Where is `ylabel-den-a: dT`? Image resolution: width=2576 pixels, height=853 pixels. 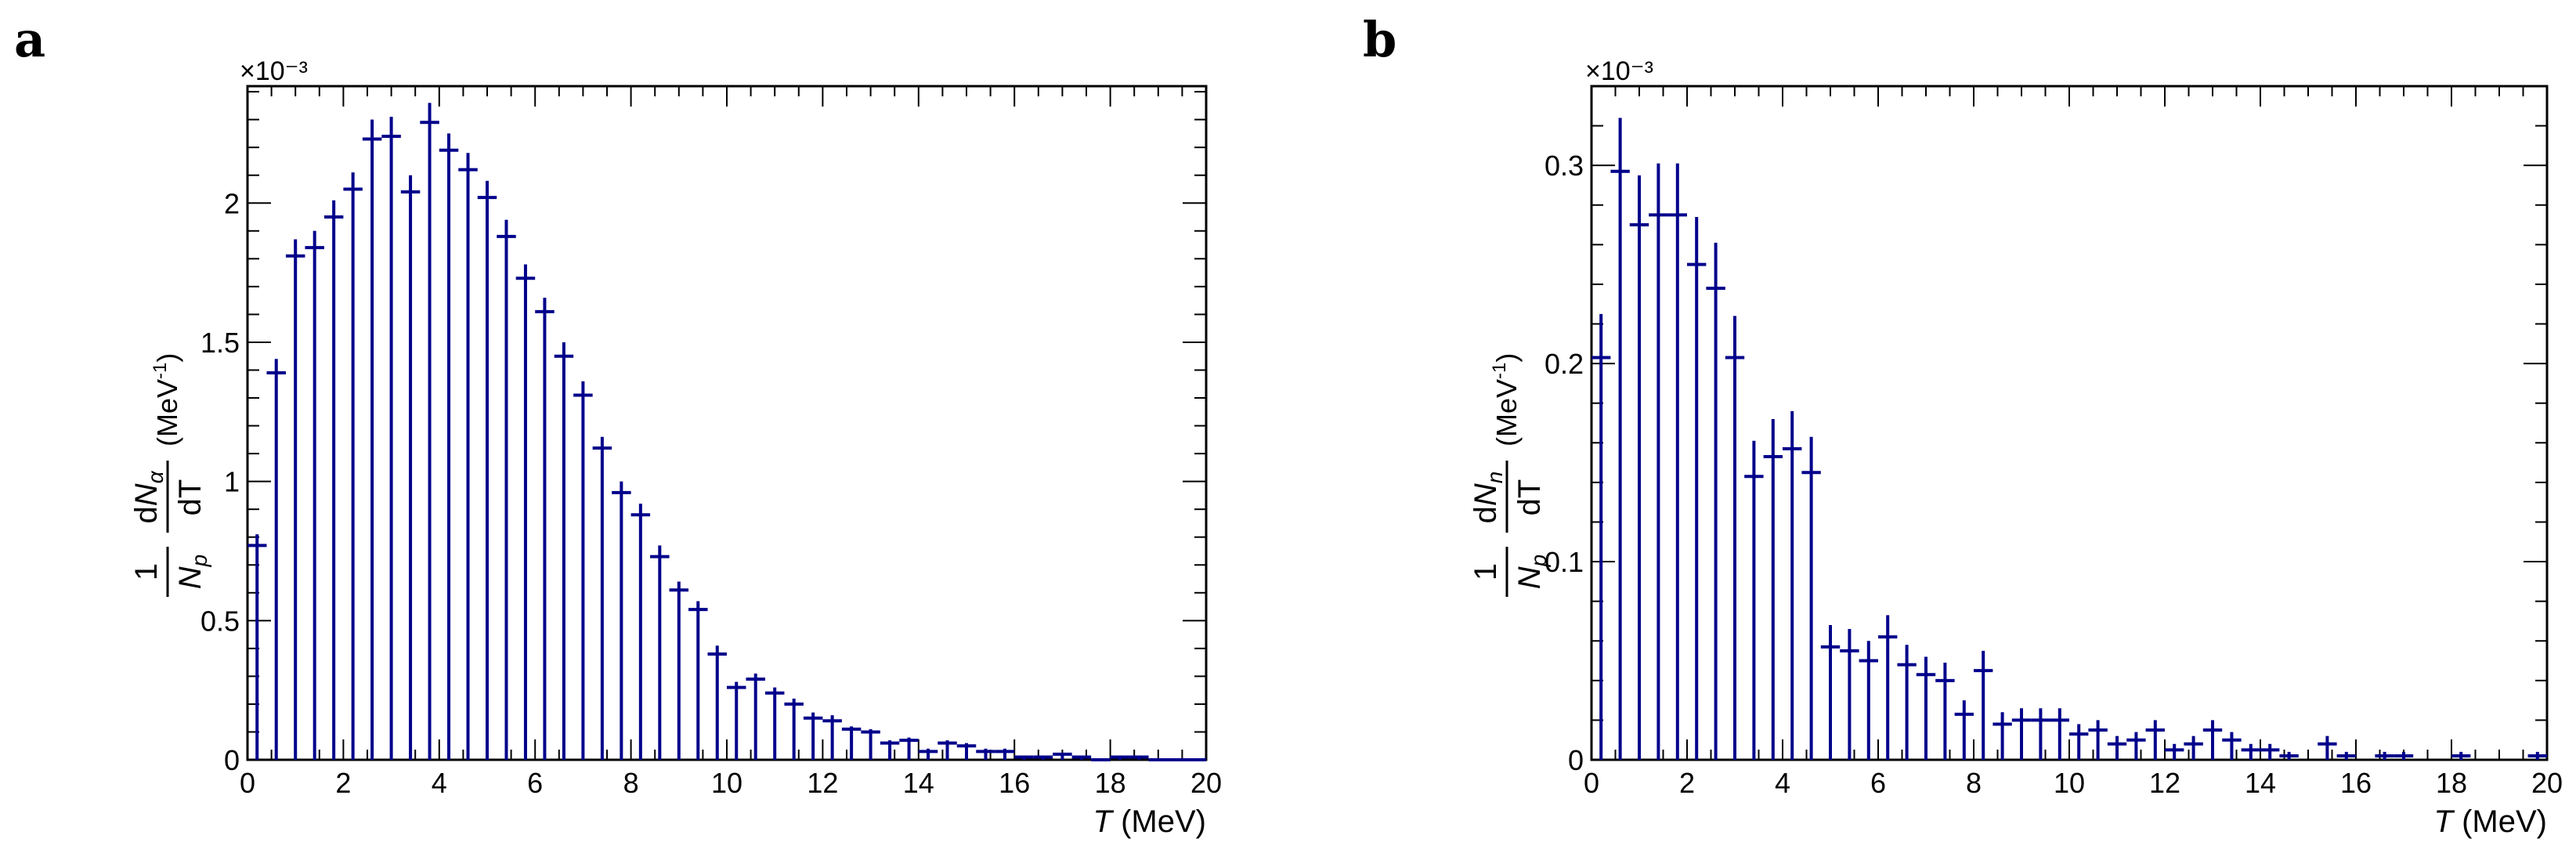 ylabel-den-a: dT is located at coordinates (190, 497).